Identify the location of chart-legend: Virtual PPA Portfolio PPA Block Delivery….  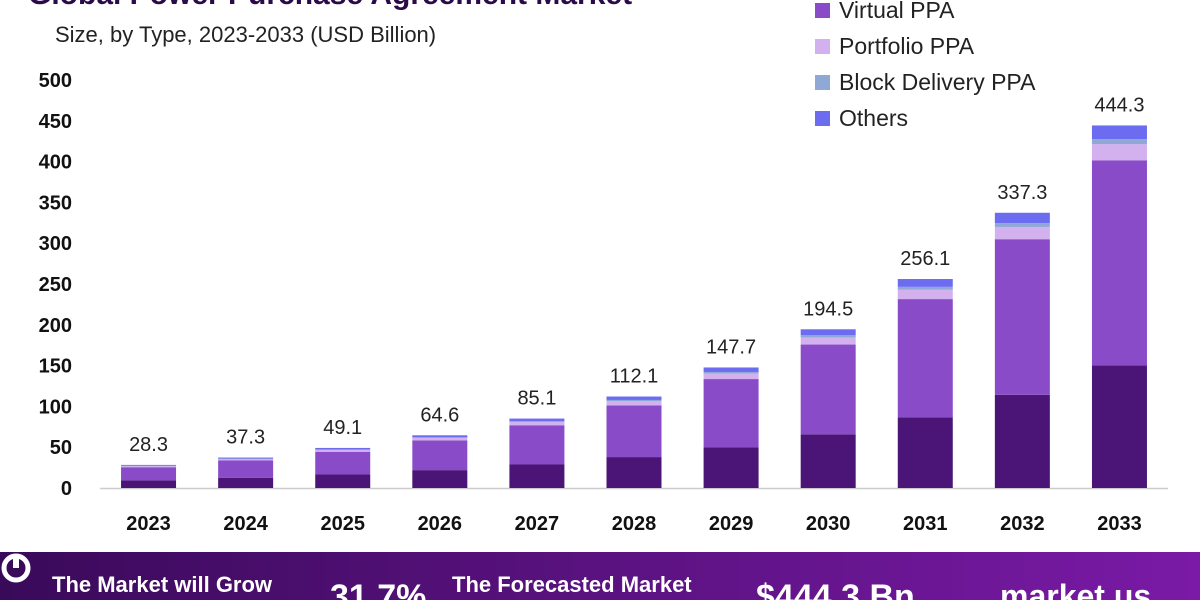
(925, 68).